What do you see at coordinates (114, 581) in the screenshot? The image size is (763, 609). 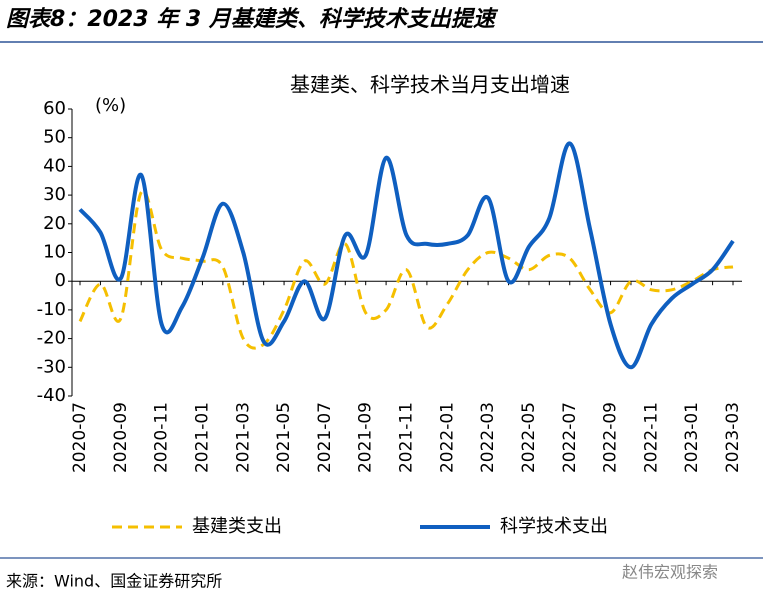 I see `source: 来源：Wind、国金证券研究所` at bounding box center [114, 581].